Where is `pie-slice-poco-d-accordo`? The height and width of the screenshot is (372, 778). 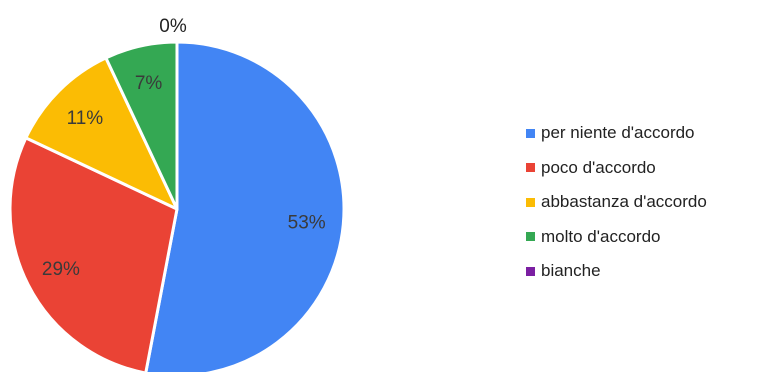
pie-slice-poco-d-accordo is located at coordinates (93, 254).